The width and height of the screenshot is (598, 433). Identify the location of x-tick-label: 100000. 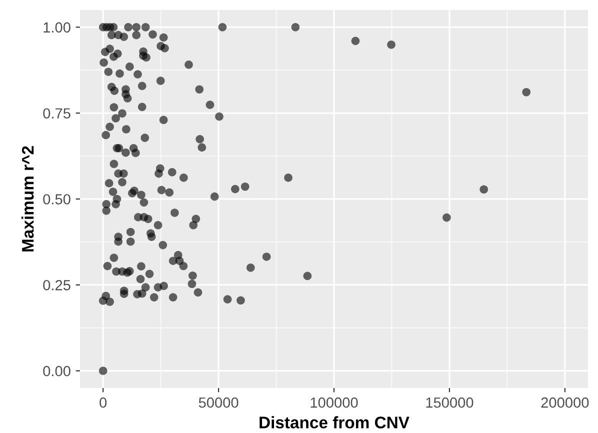
(334, 402).